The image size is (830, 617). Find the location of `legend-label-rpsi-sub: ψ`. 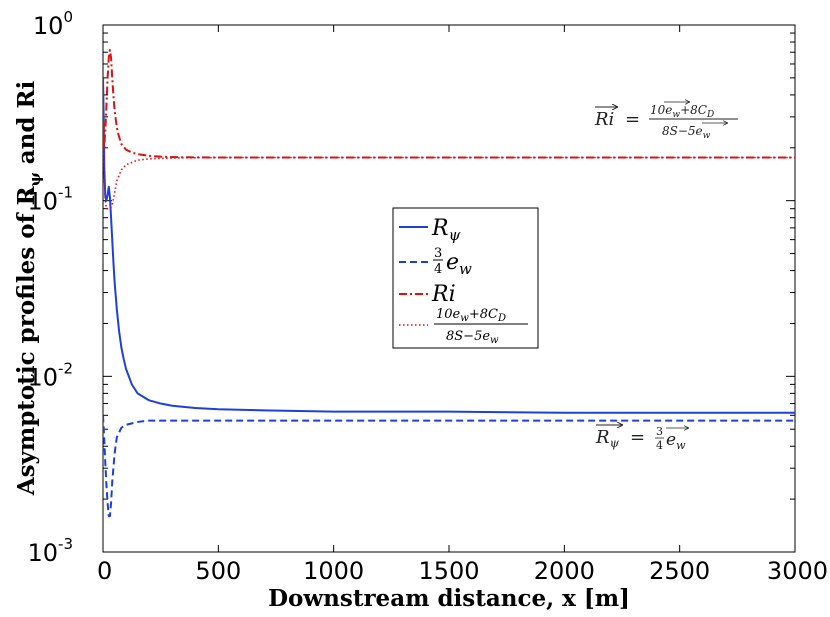

legend-label-rpsi-sub: ψ is located at coordinates (455, 235).